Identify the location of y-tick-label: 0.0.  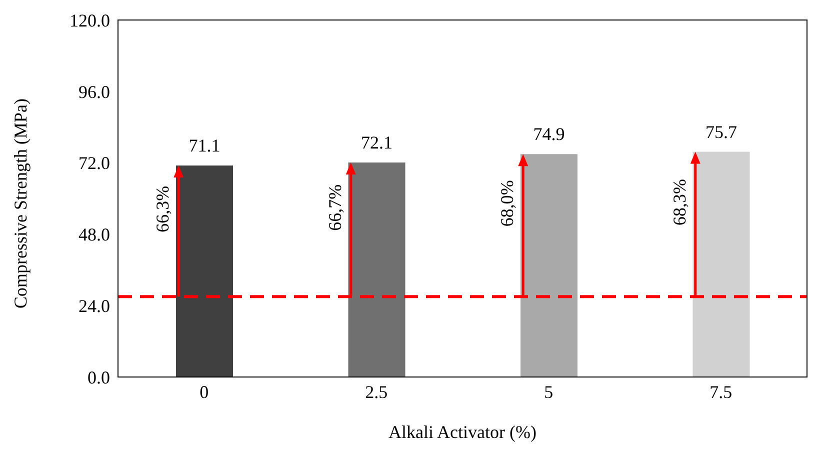
(99, 377).